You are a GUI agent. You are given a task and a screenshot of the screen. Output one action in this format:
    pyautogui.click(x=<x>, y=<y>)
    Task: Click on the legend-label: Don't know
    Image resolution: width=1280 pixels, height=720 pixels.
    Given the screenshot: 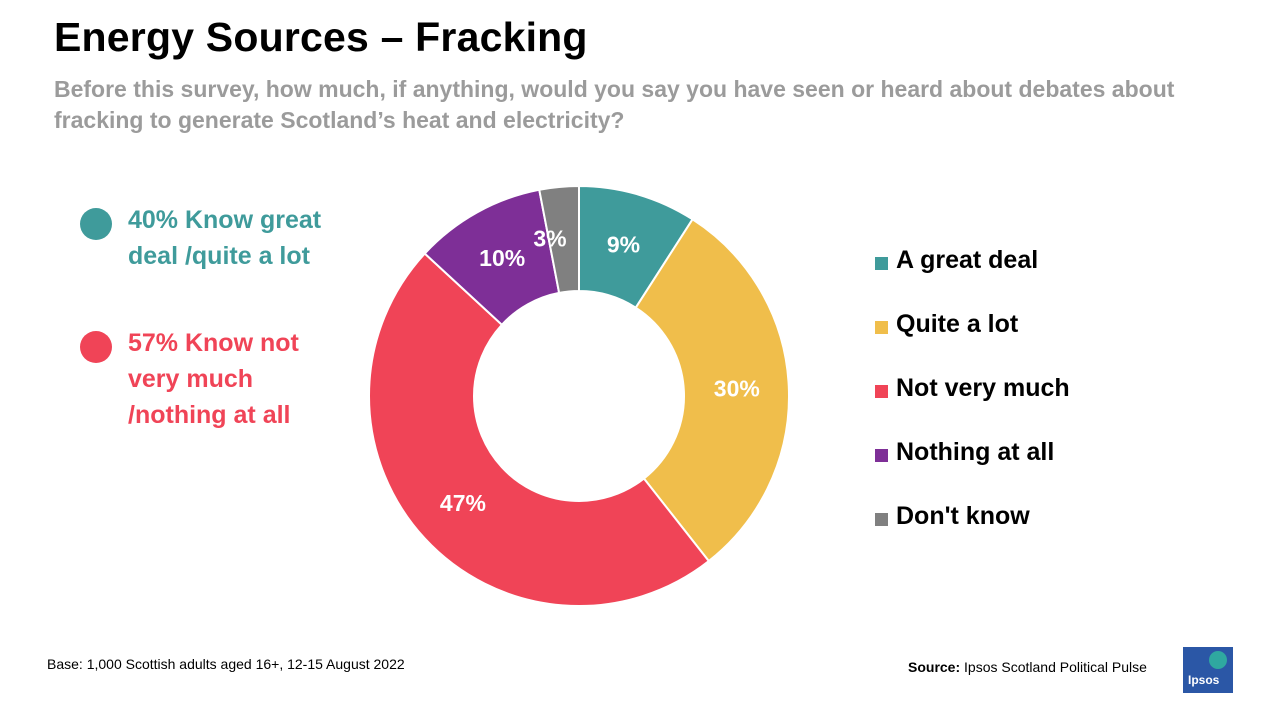 What is the action you would take?
    pyautogui.click(x=963, y=516)
    